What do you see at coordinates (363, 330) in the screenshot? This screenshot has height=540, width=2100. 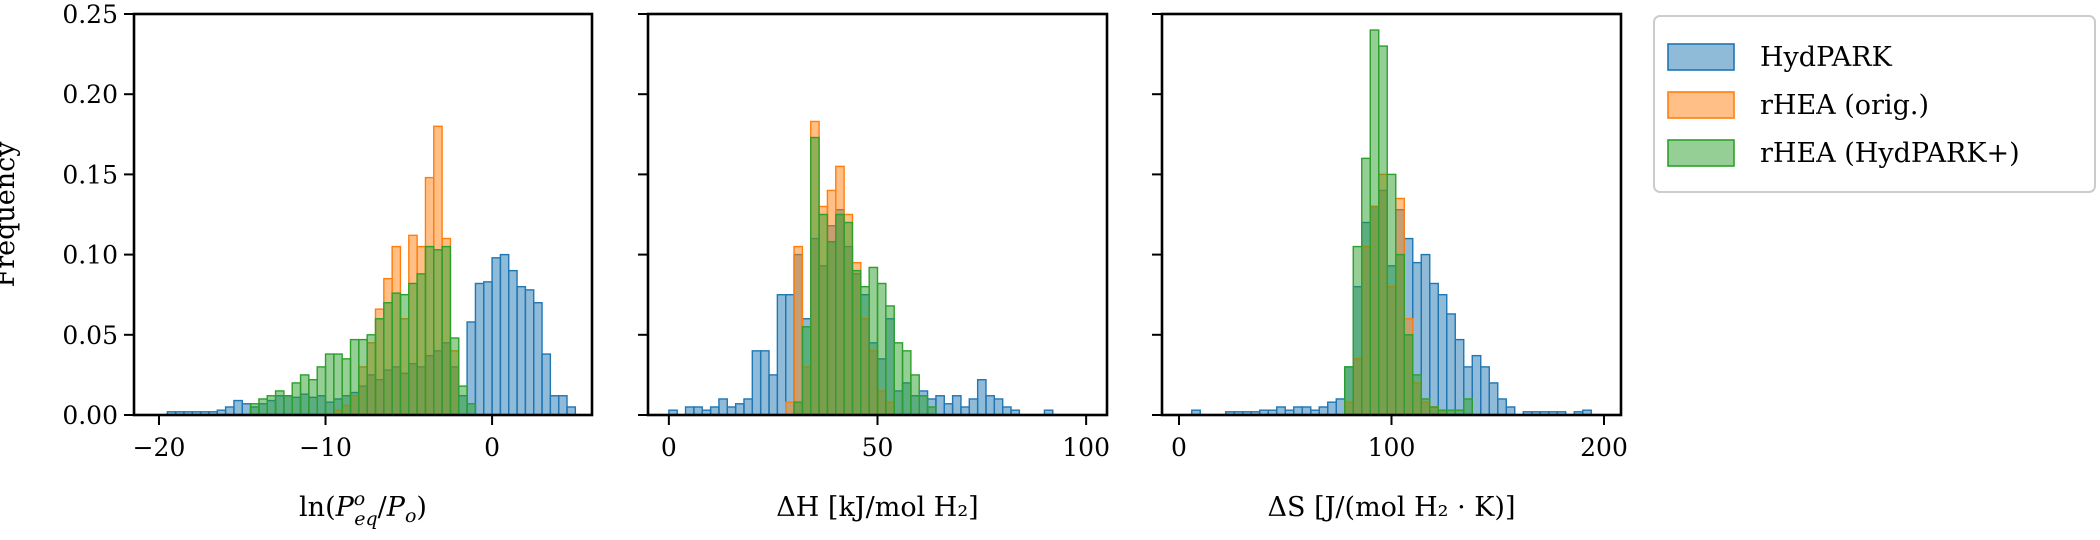 I see `series-rhea-hydpark` at bounding box center [363, 330].